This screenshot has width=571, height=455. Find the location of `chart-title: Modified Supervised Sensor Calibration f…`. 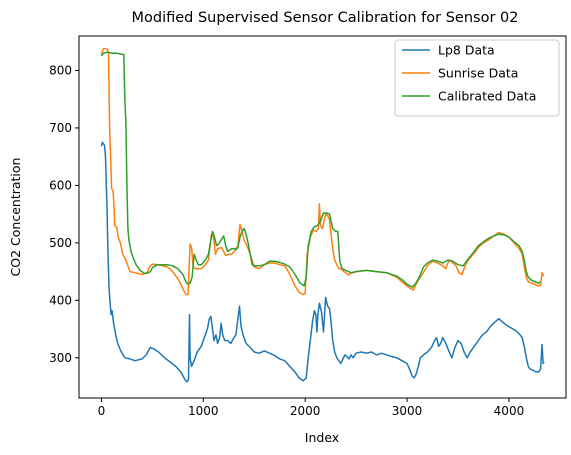

chart-title: Modified Supervised Sensor Calibration f… is located at coordinates (325, 18).